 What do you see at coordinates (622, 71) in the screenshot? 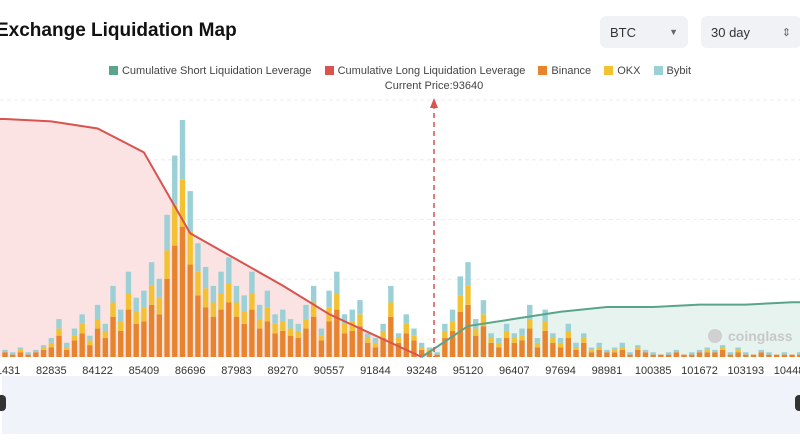
I see `legend-okx: OKX` at bounding box center [622, 71].